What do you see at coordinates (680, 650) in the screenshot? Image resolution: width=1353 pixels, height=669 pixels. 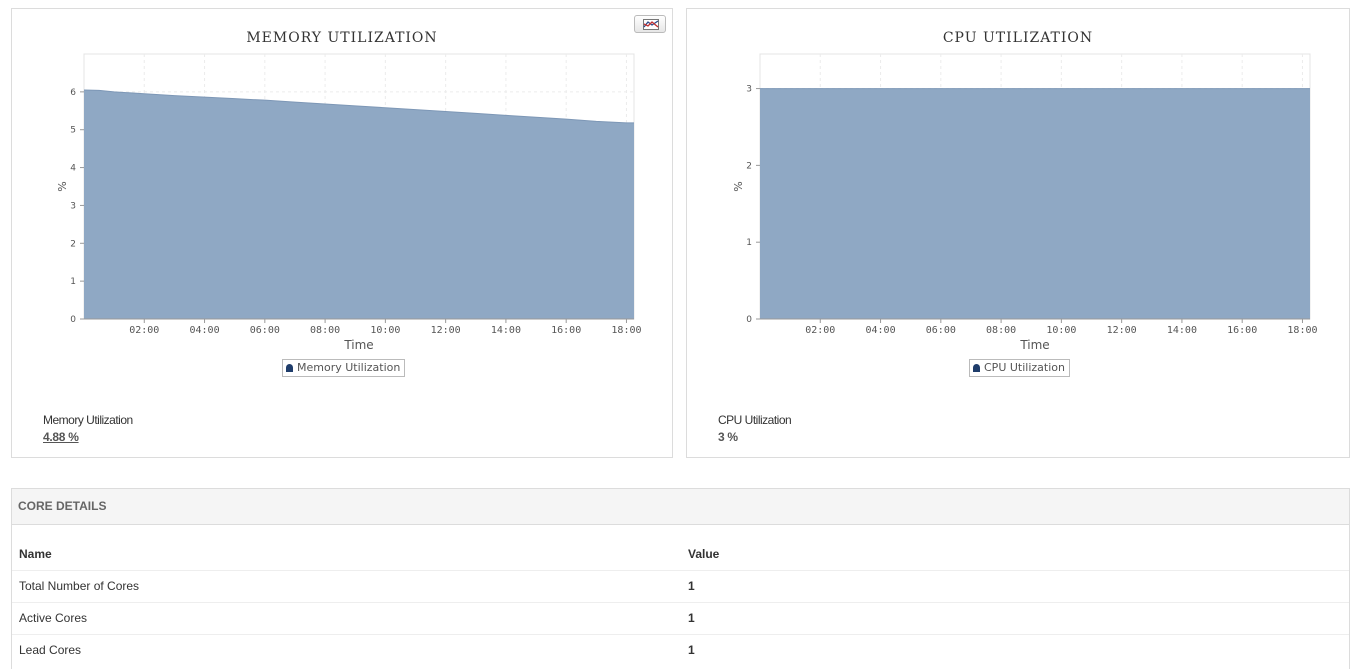 I see `table-row: Lead Cores 1` at bounding box center [680, 650].